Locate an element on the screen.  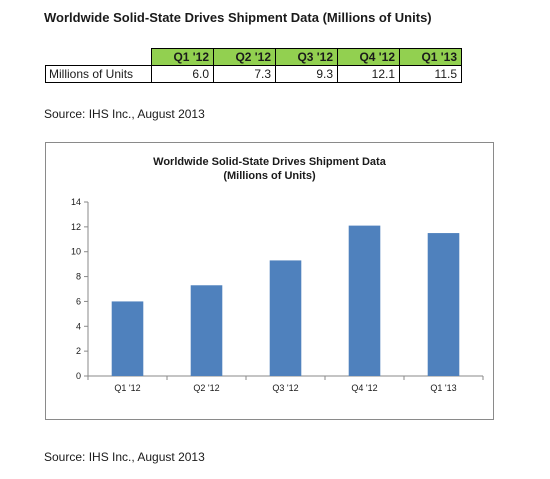
source-note-bottom: Source: IHS Inc., August 2013 is located at coordinates (124, 457).